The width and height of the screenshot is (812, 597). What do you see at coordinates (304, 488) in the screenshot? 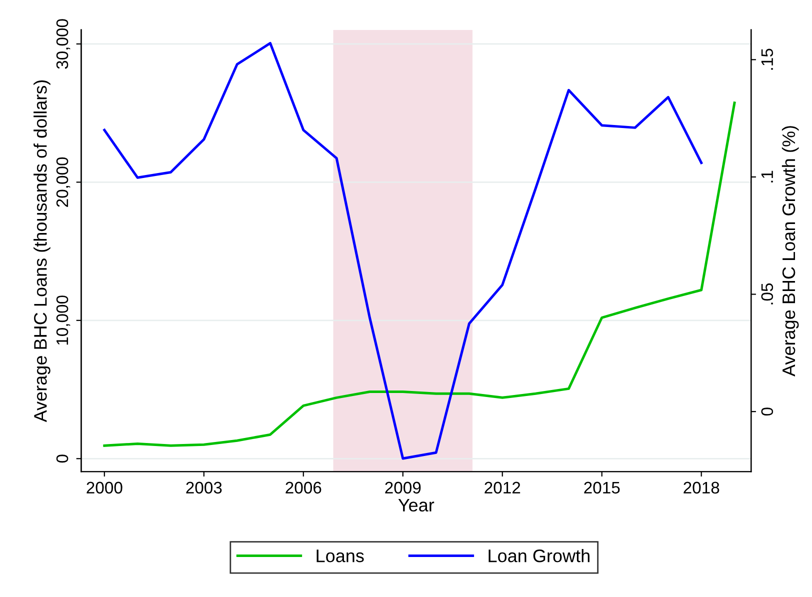
I see `x-tick-label: 2006` at bounding box center [304, 488].